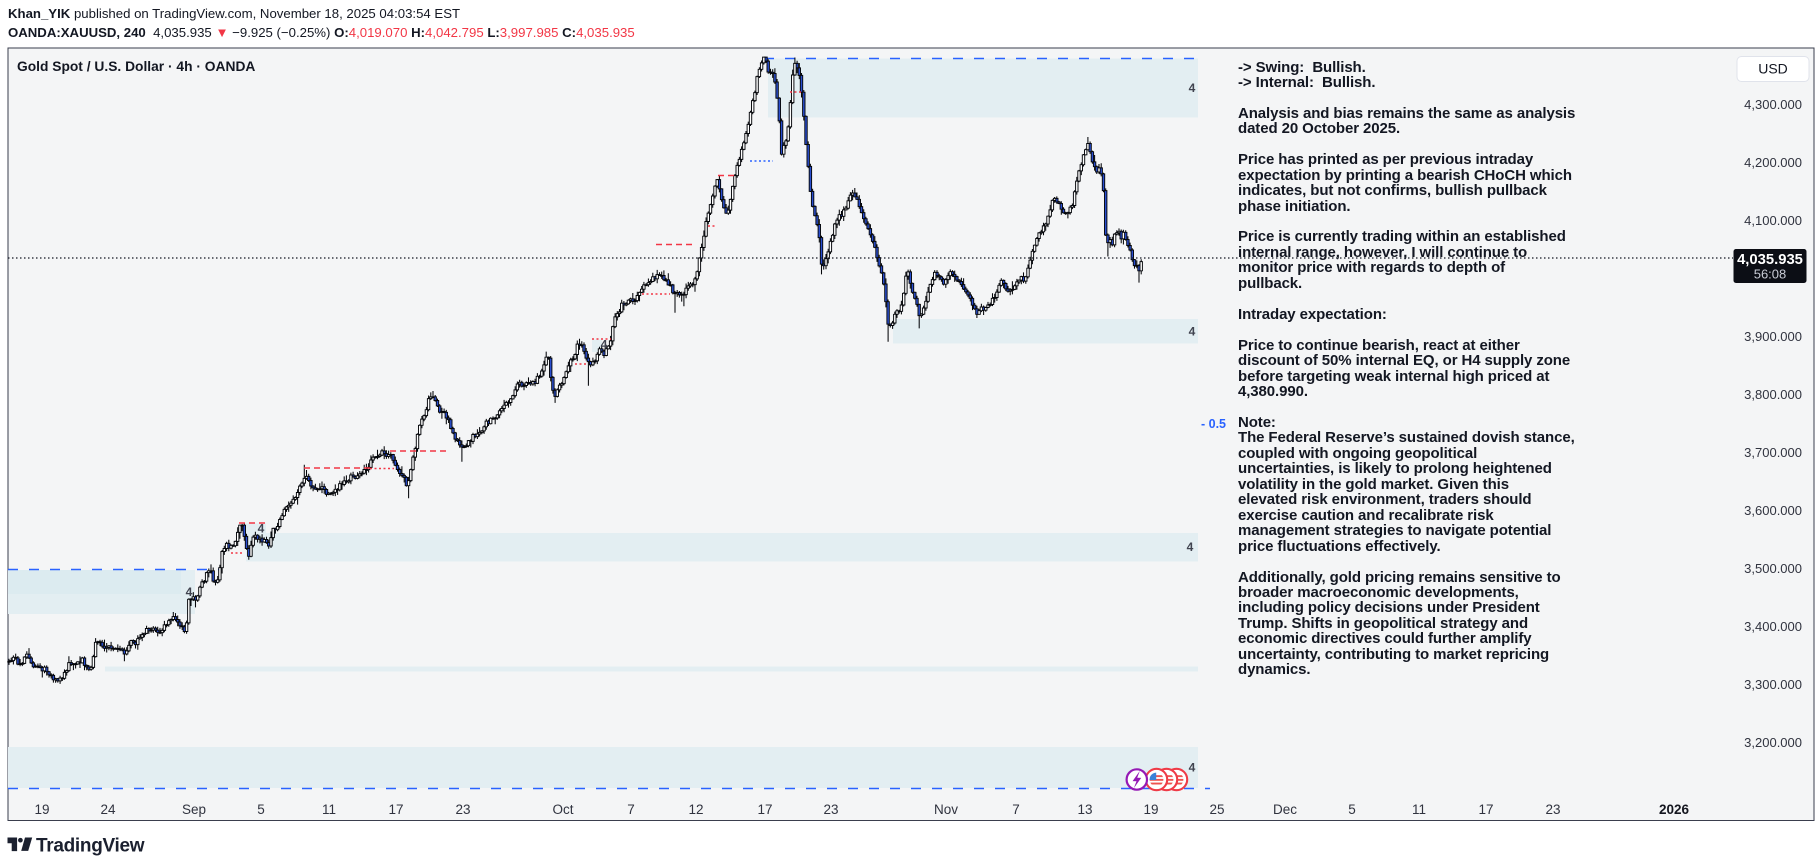  What do you see at coordinates (1770, 274) in the screenshot?
I see `svg-text: 56:08` at bounding box center [1770, 274].